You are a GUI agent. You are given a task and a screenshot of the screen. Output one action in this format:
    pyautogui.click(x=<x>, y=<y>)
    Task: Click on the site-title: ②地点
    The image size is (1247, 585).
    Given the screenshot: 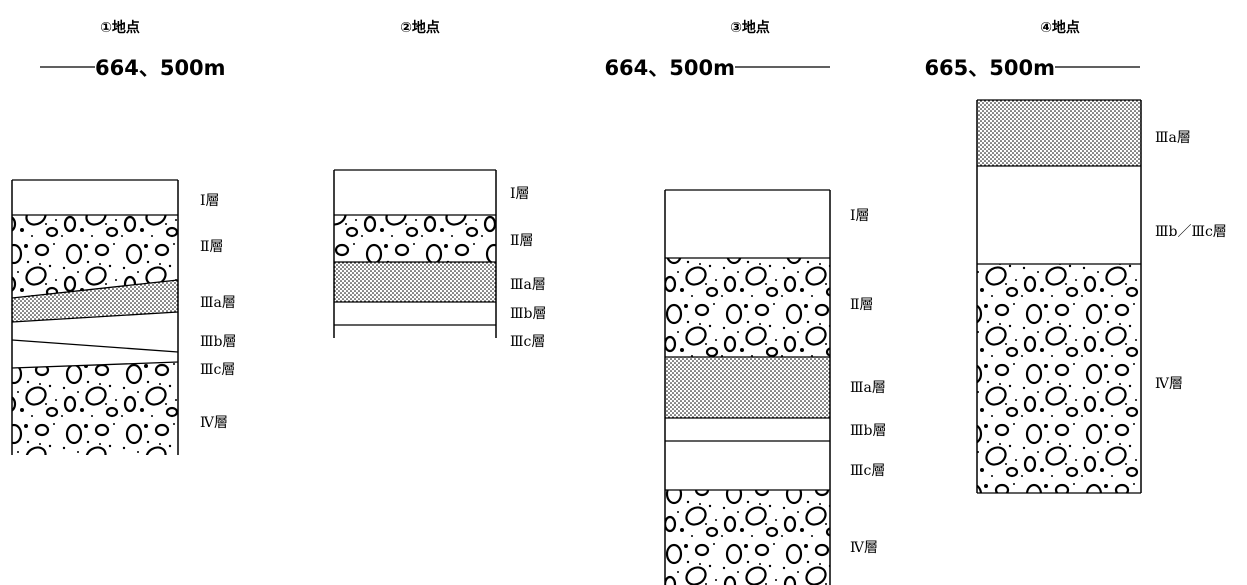 What is the action you would take?
    pyautogui.click(x=420, y=27)
    